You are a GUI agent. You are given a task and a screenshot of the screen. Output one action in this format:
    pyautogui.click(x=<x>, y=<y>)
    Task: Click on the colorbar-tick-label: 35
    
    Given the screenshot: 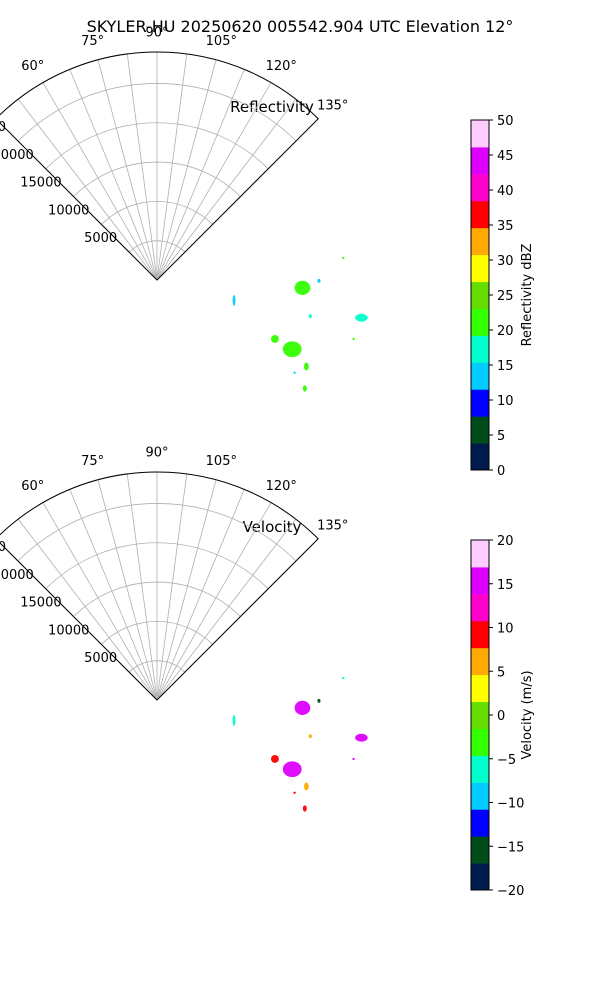 What is the action you would take?
    pyautogui.click(x=505, y=226)
    